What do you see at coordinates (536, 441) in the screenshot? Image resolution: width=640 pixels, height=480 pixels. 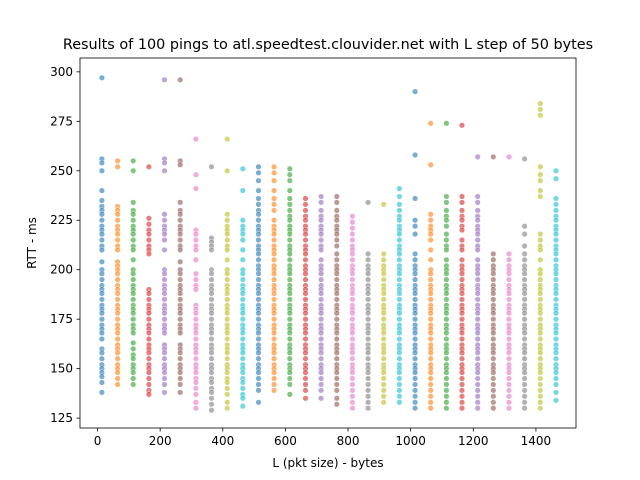 I see `x-tick-label: 1400` at bounding box center [536, 441].